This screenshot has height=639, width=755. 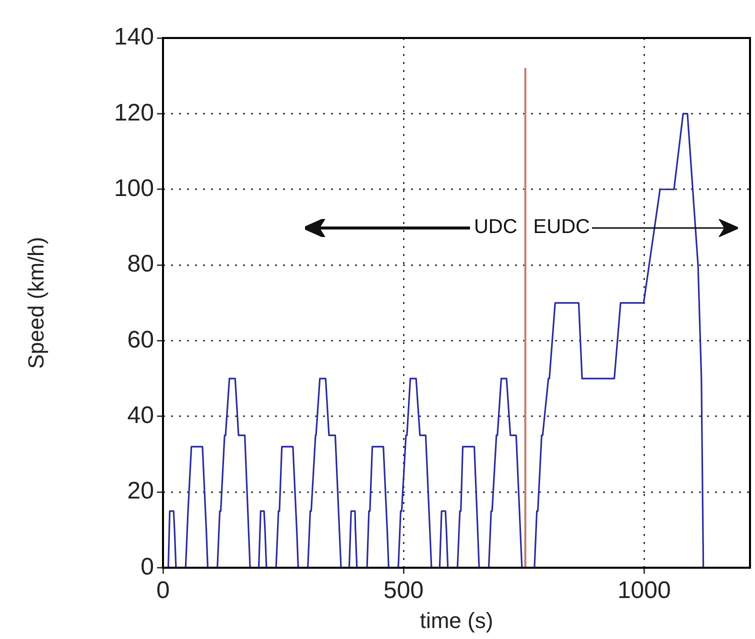 I want to click on y-tick-label: 120, so click(x=134, y=112).